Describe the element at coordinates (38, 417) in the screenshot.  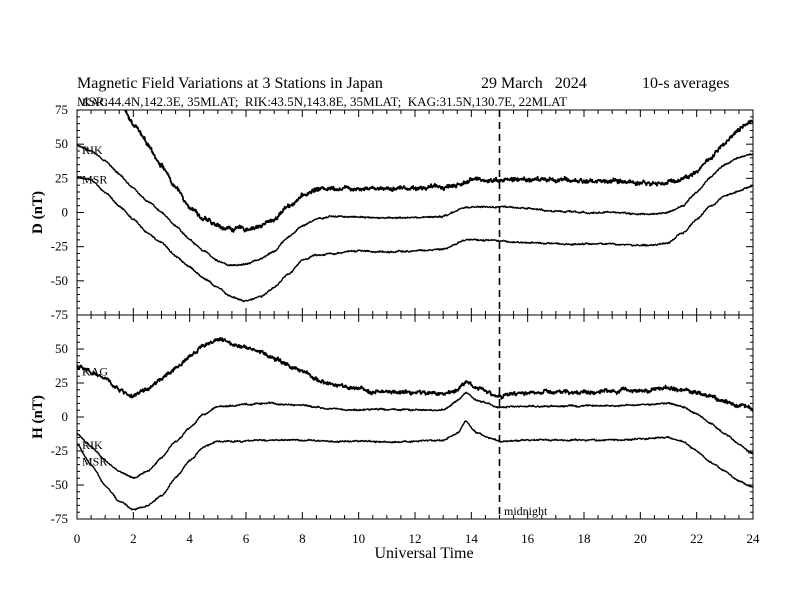
I see `y-axis-label: H (nT)` at that location.